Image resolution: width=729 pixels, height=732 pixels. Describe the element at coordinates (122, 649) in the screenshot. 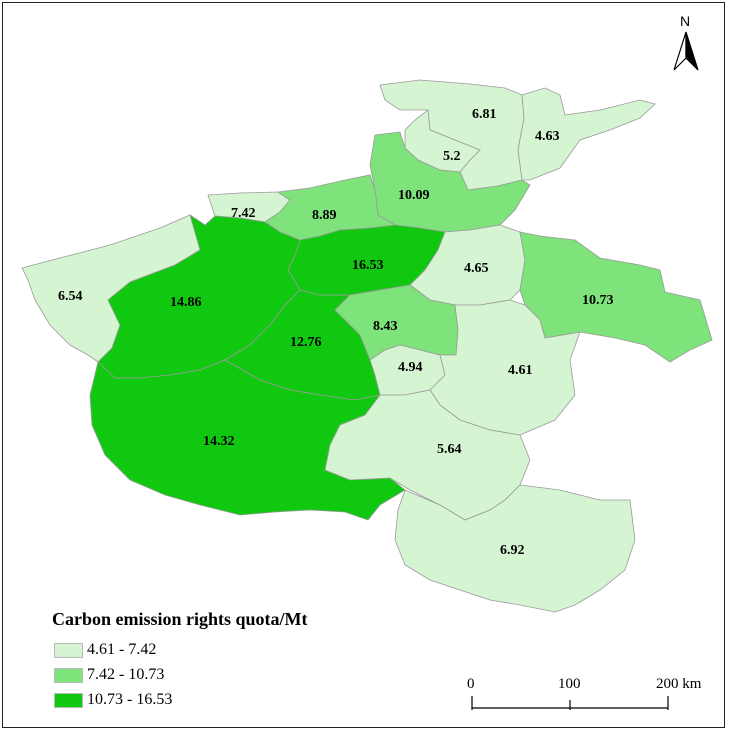

I see `legend-label: 4.61 - 7.42` at that location.